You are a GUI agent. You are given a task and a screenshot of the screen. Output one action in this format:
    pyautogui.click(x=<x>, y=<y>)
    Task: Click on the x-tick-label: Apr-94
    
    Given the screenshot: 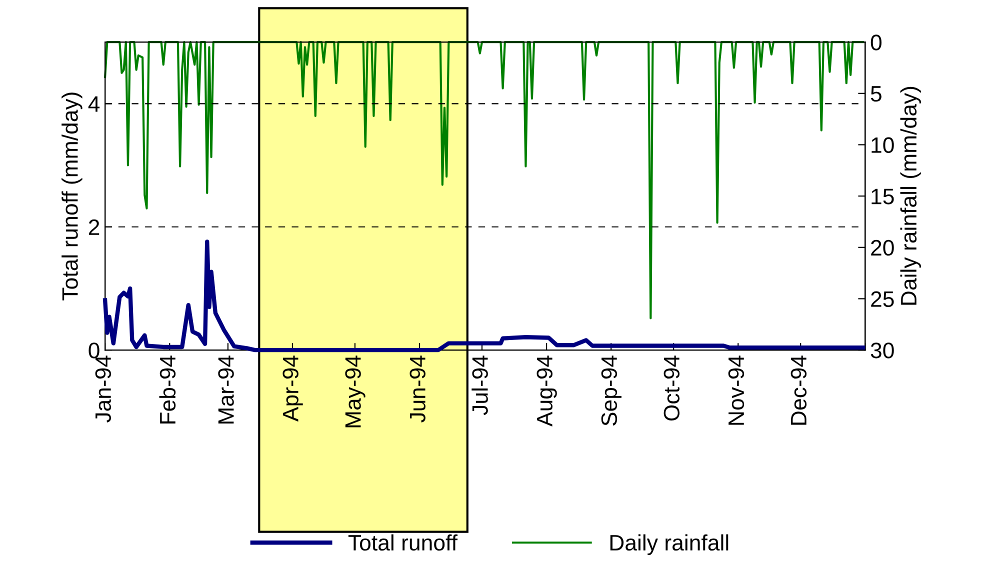 What is the action you would take?
    pyautogui.click(x=292, y=389)
    